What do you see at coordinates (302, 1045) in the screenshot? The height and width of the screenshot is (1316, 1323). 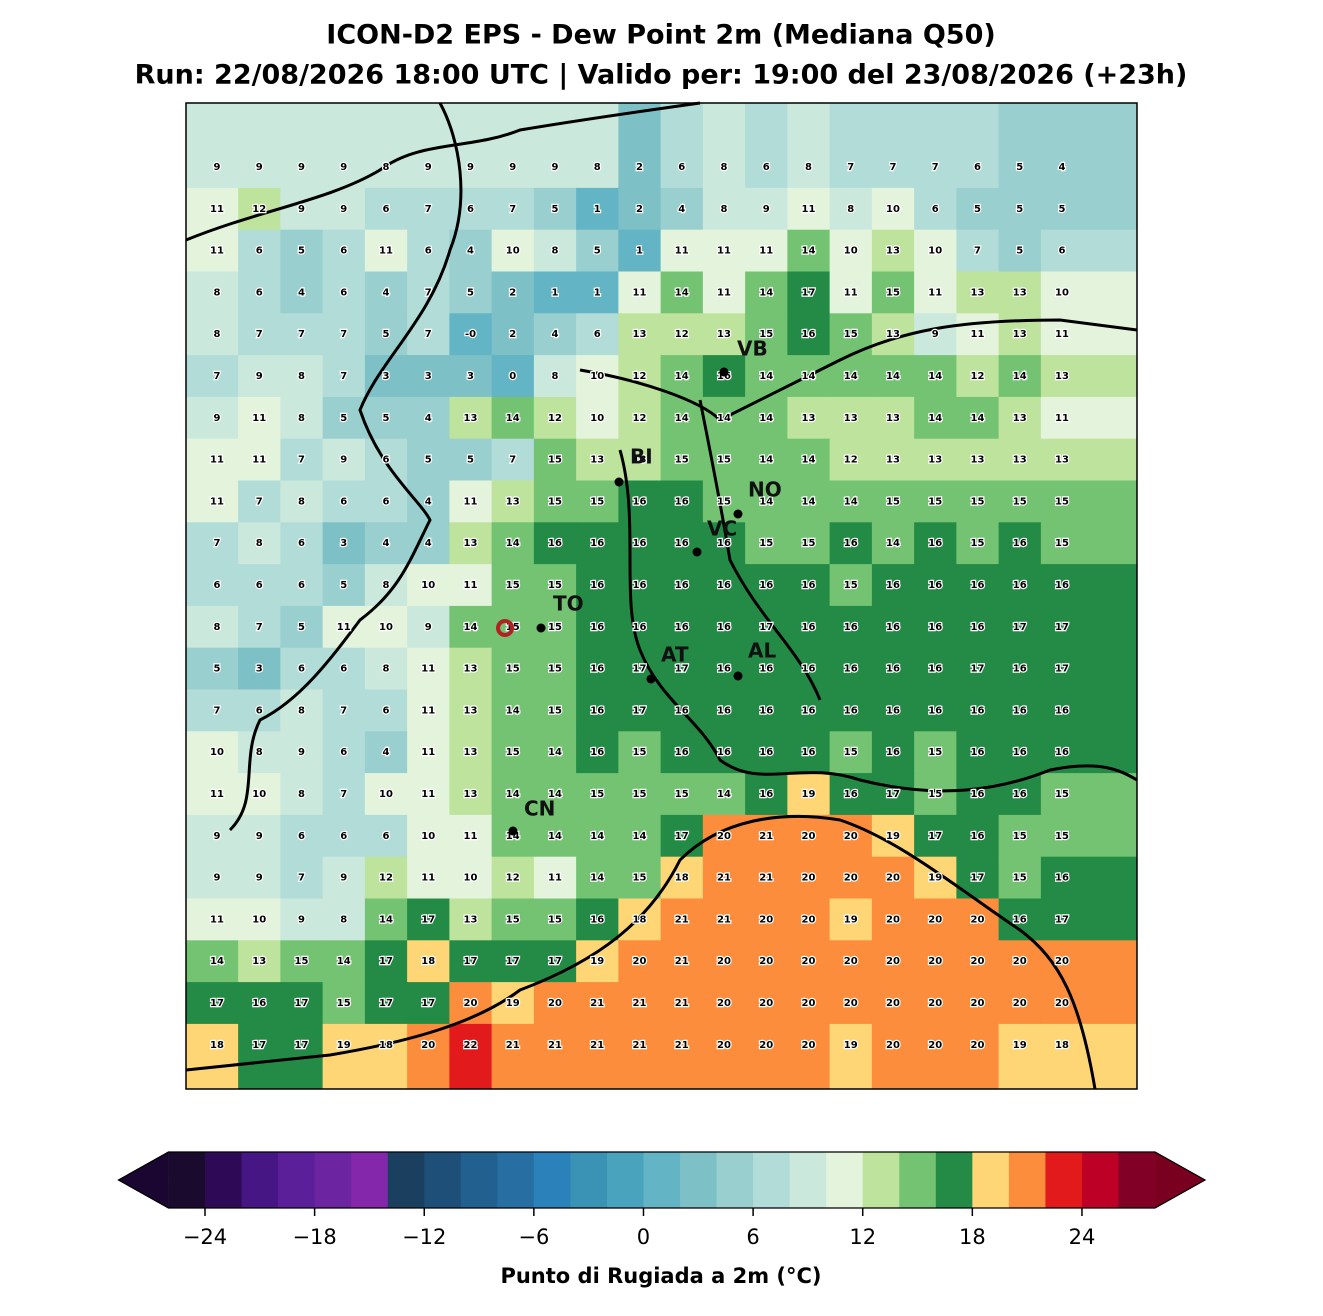 I see `grid-value: 17` at bounding box center [302, 1045].